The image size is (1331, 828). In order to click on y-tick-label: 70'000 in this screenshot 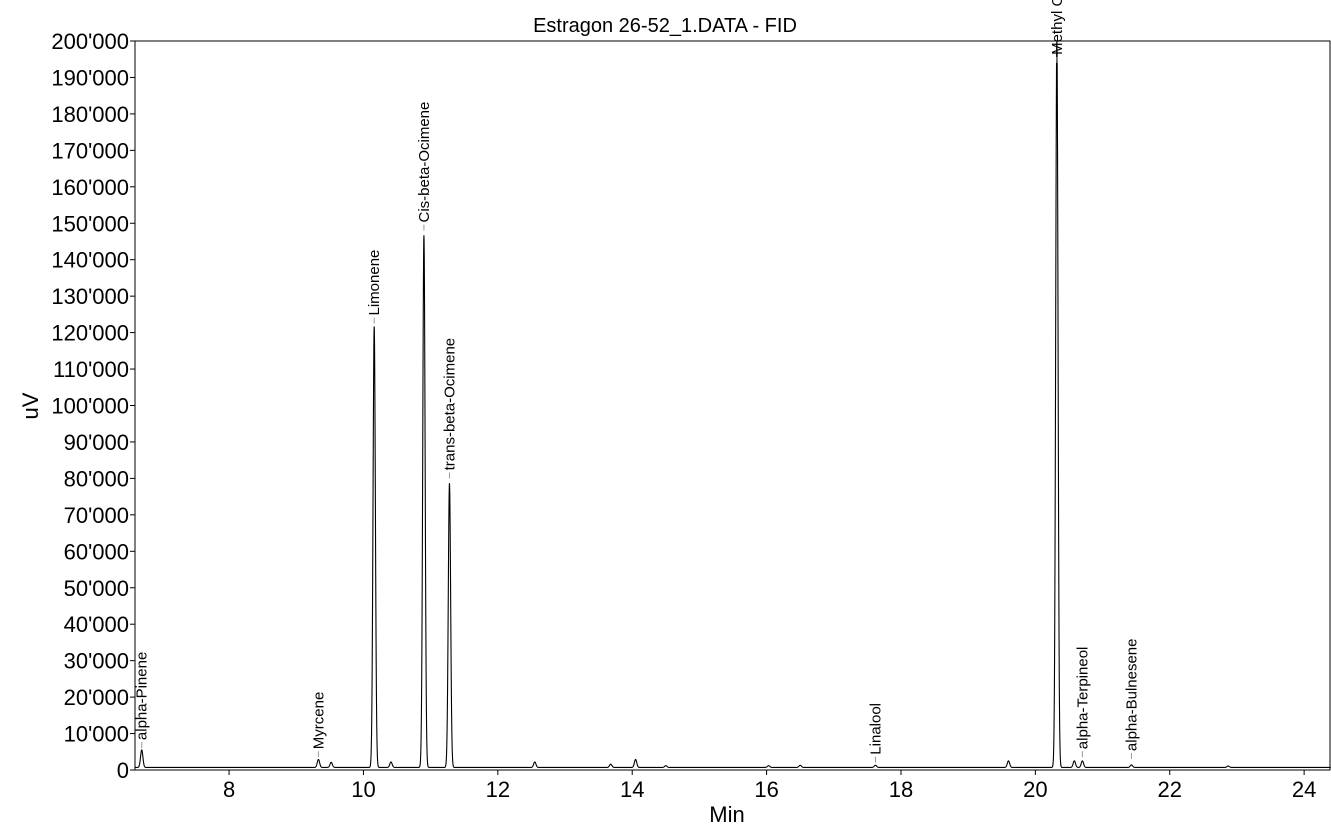, I will do `click(96, 515)`.